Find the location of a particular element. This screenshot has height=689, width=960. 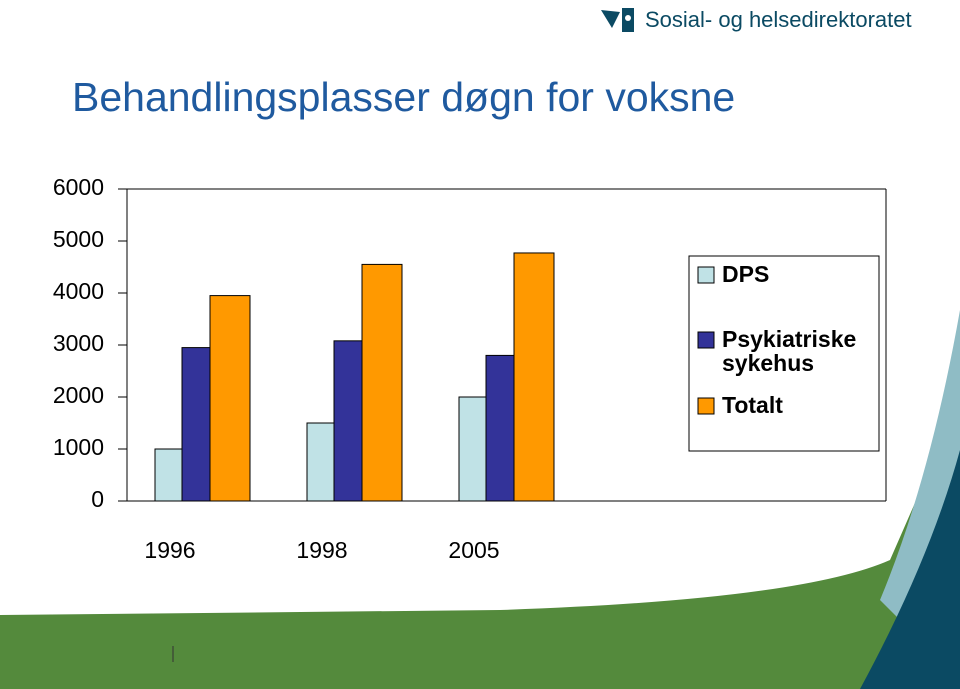

x-tick-label: 1996 is located at coordinates (169, 550).